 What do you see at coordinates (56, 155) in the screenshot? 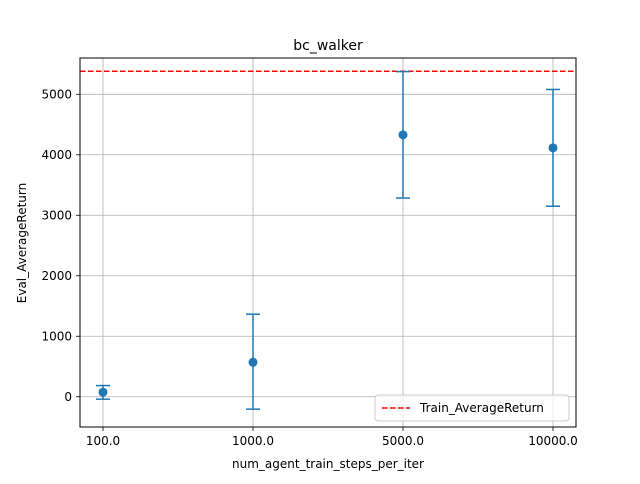
I see `y-tick-label: 4000` at bounding box center [56, 155].